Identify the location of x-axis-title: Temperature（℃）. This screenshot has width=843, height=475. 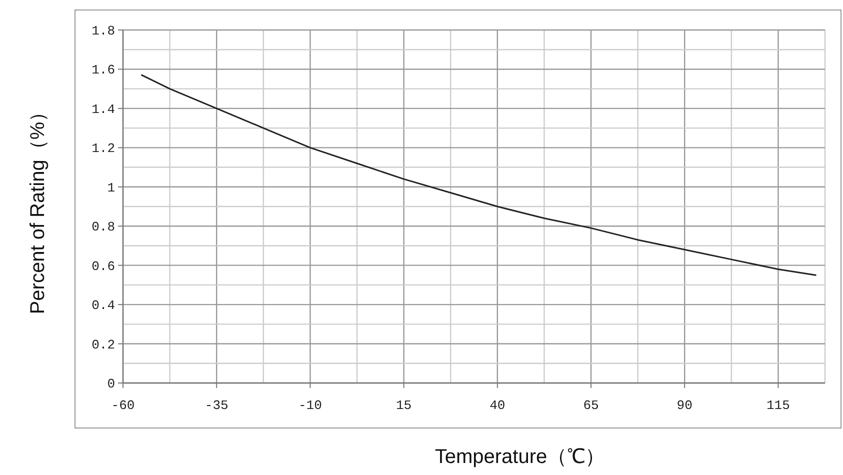
(520, 457).